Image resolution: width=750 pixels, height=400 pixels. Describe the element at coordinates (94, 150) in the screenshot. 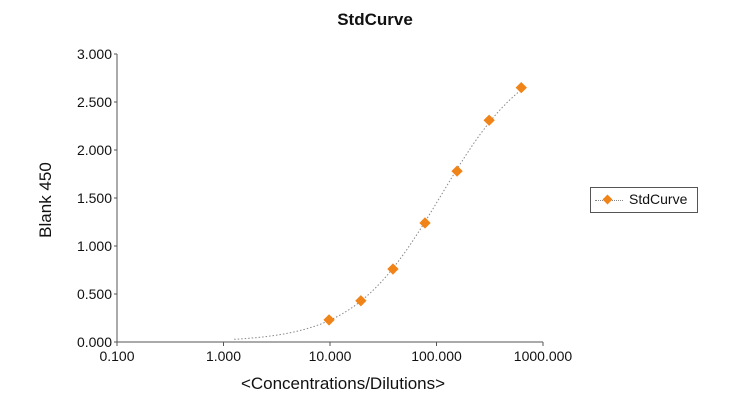

I see `y-tick-label: 2.000` at that location.